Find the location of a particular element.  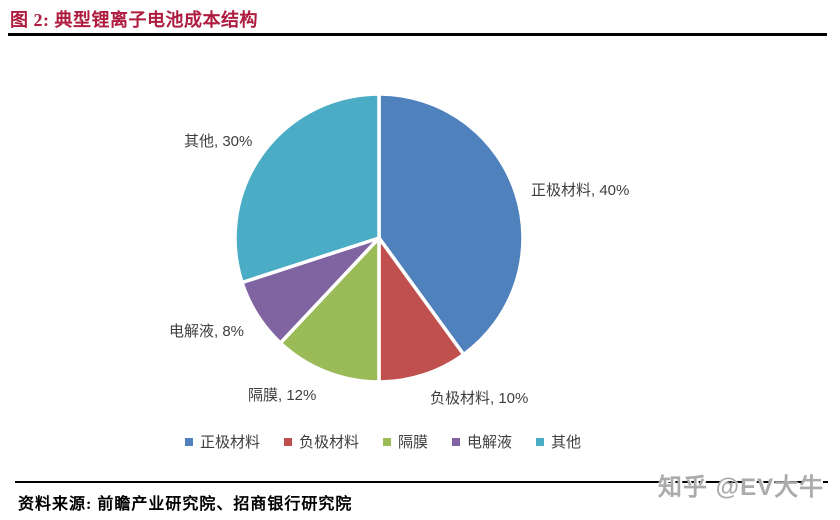

slice-label-separator: 隔膜, 12% is located at coordinates (282, 395).